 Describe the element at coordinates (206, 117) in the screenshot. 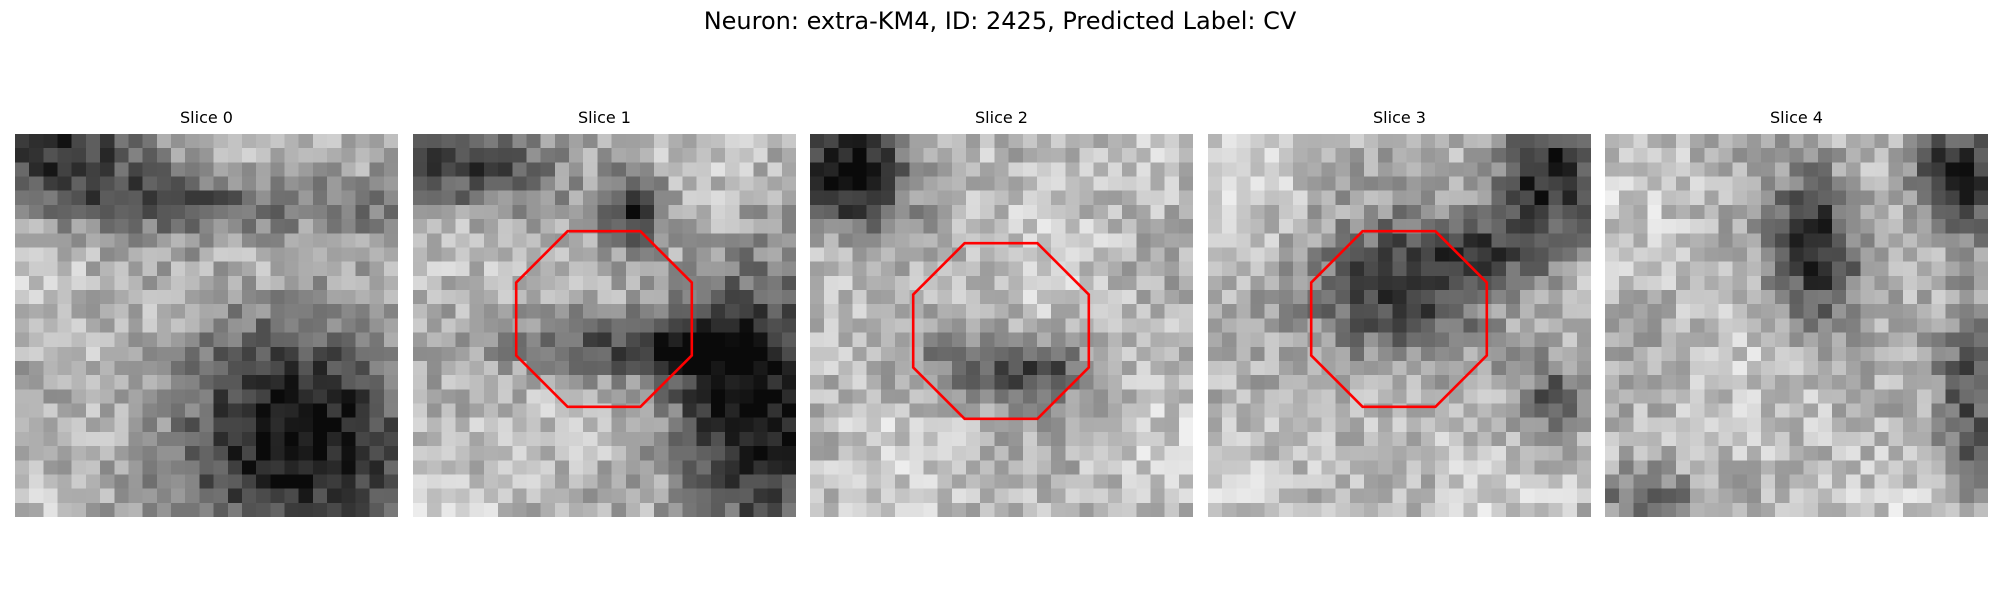

I see `slice-title: Slice 0` at that location.